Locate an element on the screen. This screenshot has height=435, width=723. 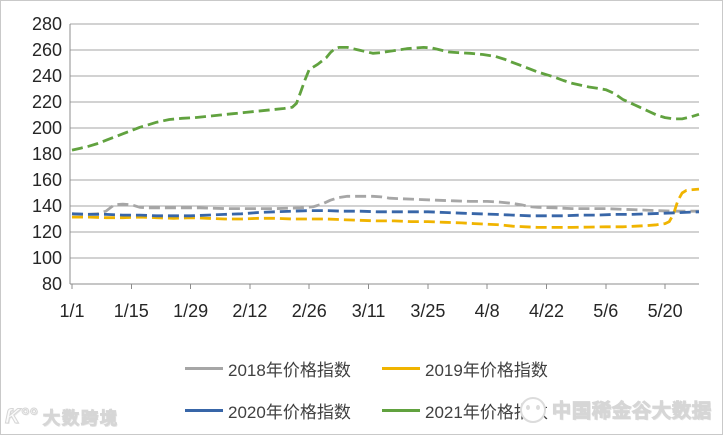
svg-text: 5/20 is located at coordinates (665, 311).